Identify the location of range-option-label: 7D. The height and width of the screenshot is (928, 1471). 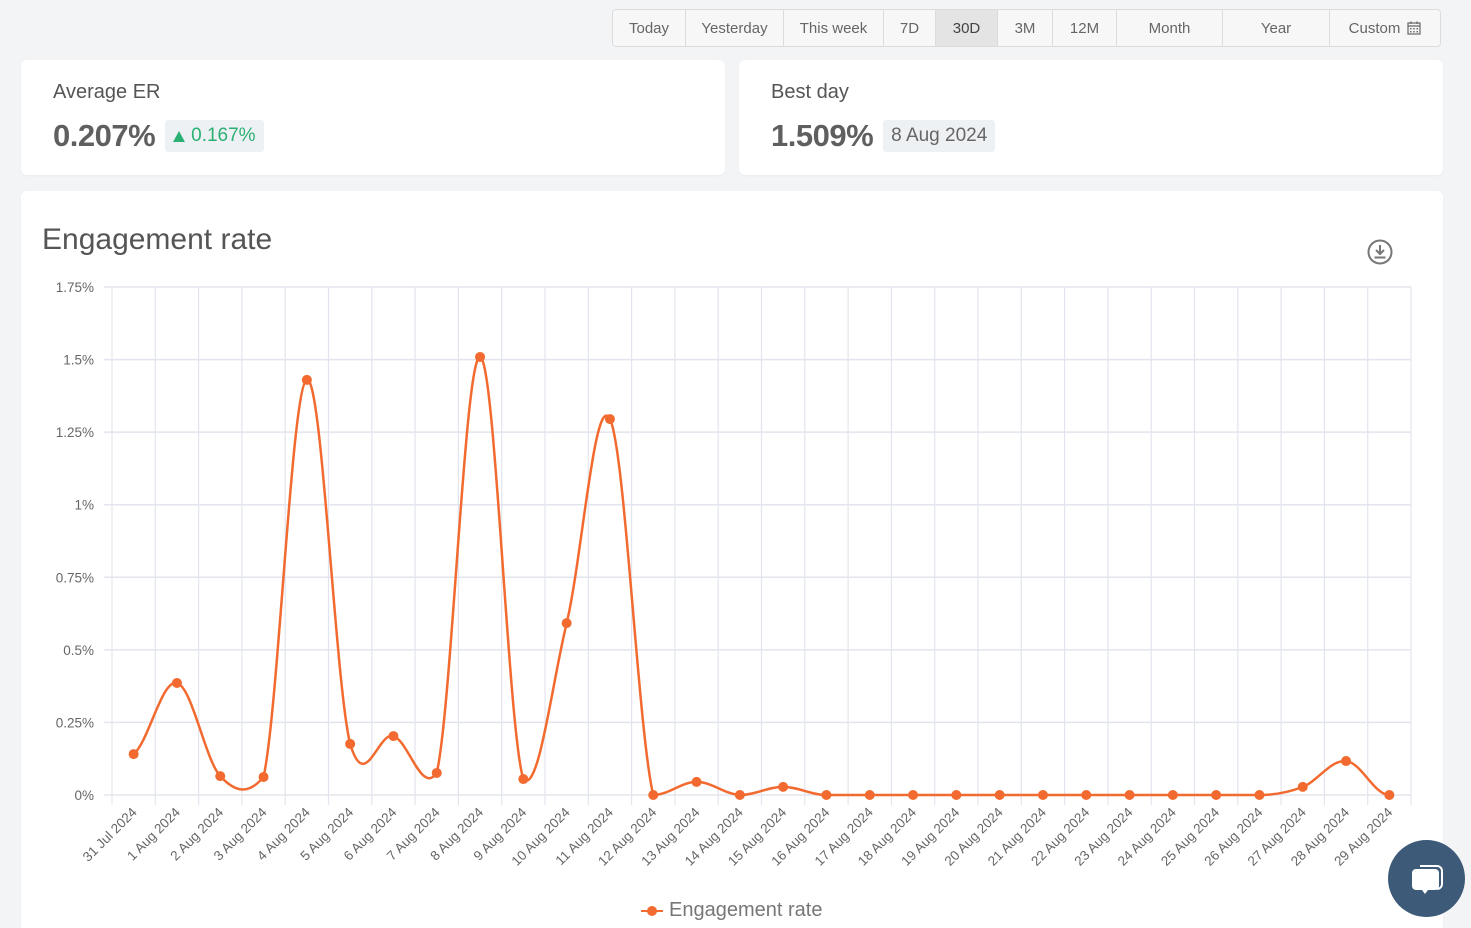
(909, 28).